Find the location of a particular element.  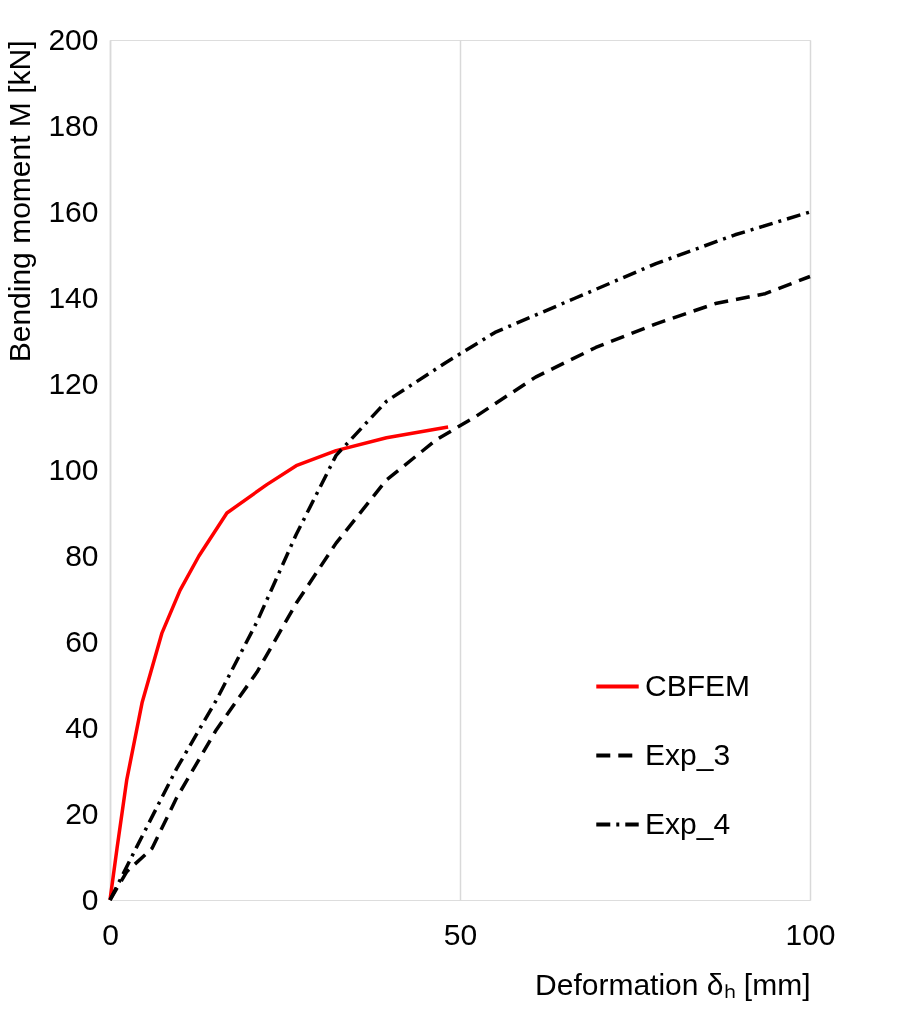

y-tick-label: 160 is located at coordinates (73, 211).